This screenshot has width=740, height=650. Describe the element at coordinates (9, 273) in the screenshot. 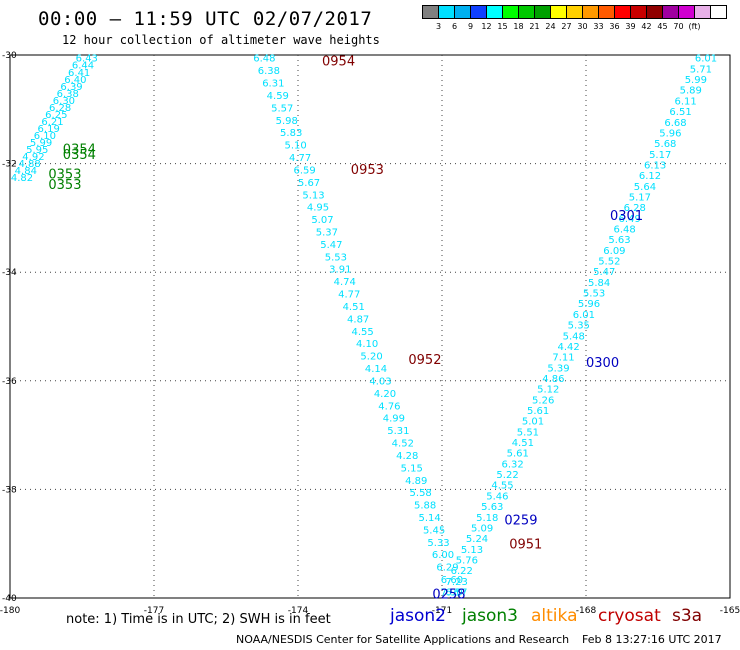

I see `lat-tick-label: -34` at that location.